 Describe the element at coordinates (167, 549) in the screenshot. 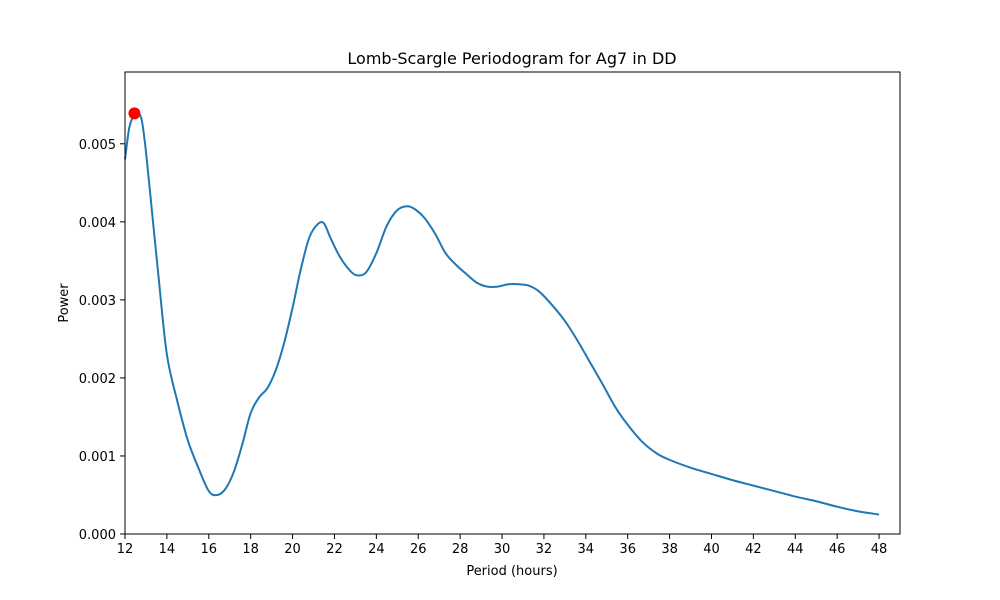

I see `x-tick-label: 14` at that location.